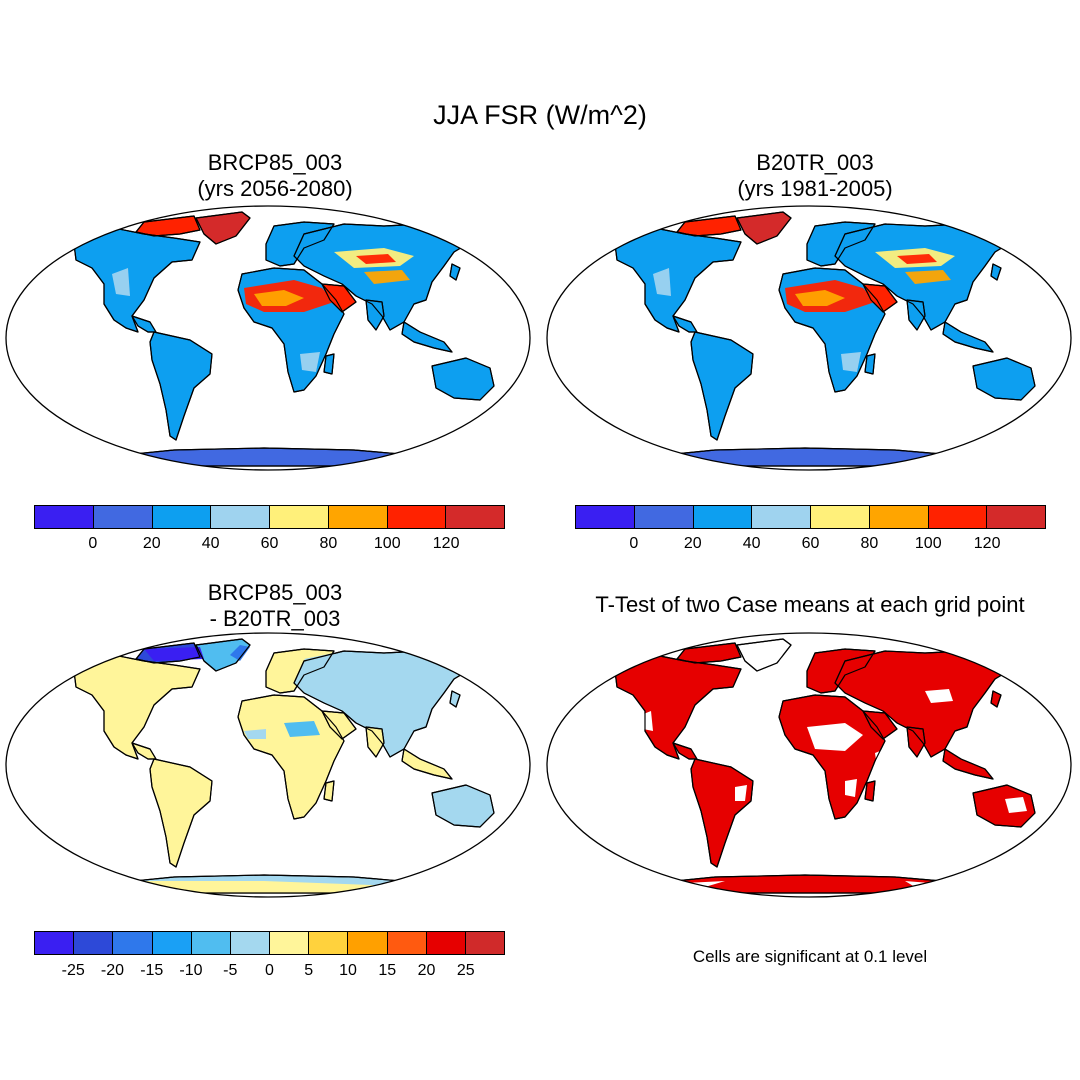  What do you see at coordinates (275, 618) in the screenshot?
I see `panel-title-difference-line2: - B20TR_003` at bounding box center [275, 618].